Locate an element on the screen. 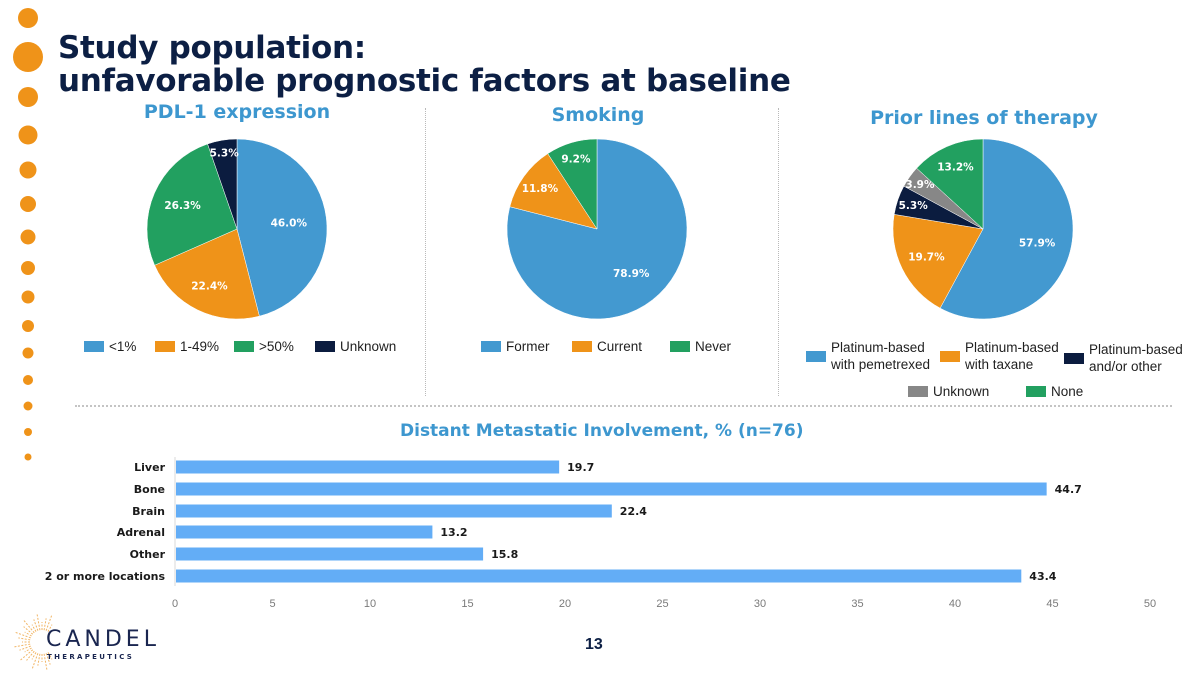  legend-item-1-49: 1-49% is located at coordinates (187, 346).